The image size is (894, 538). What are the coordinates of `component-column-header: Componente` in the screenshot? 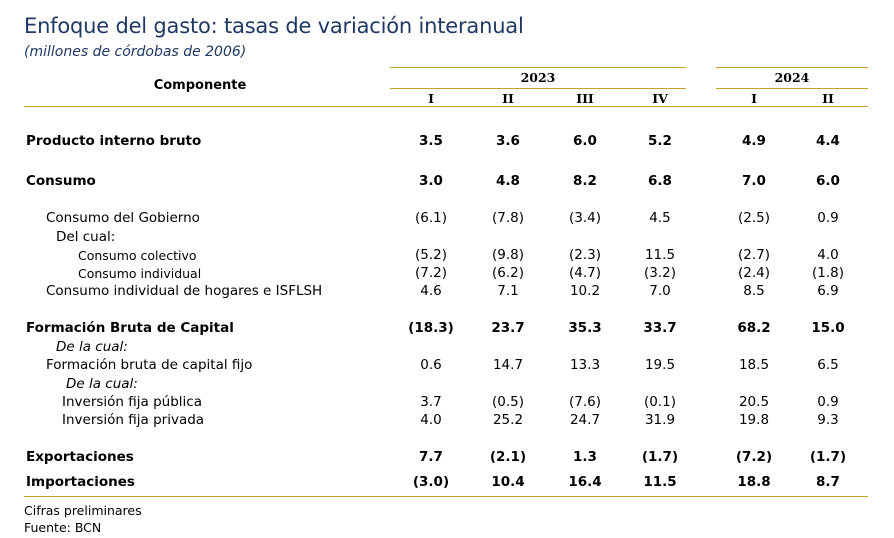 It's located at (200, 85).